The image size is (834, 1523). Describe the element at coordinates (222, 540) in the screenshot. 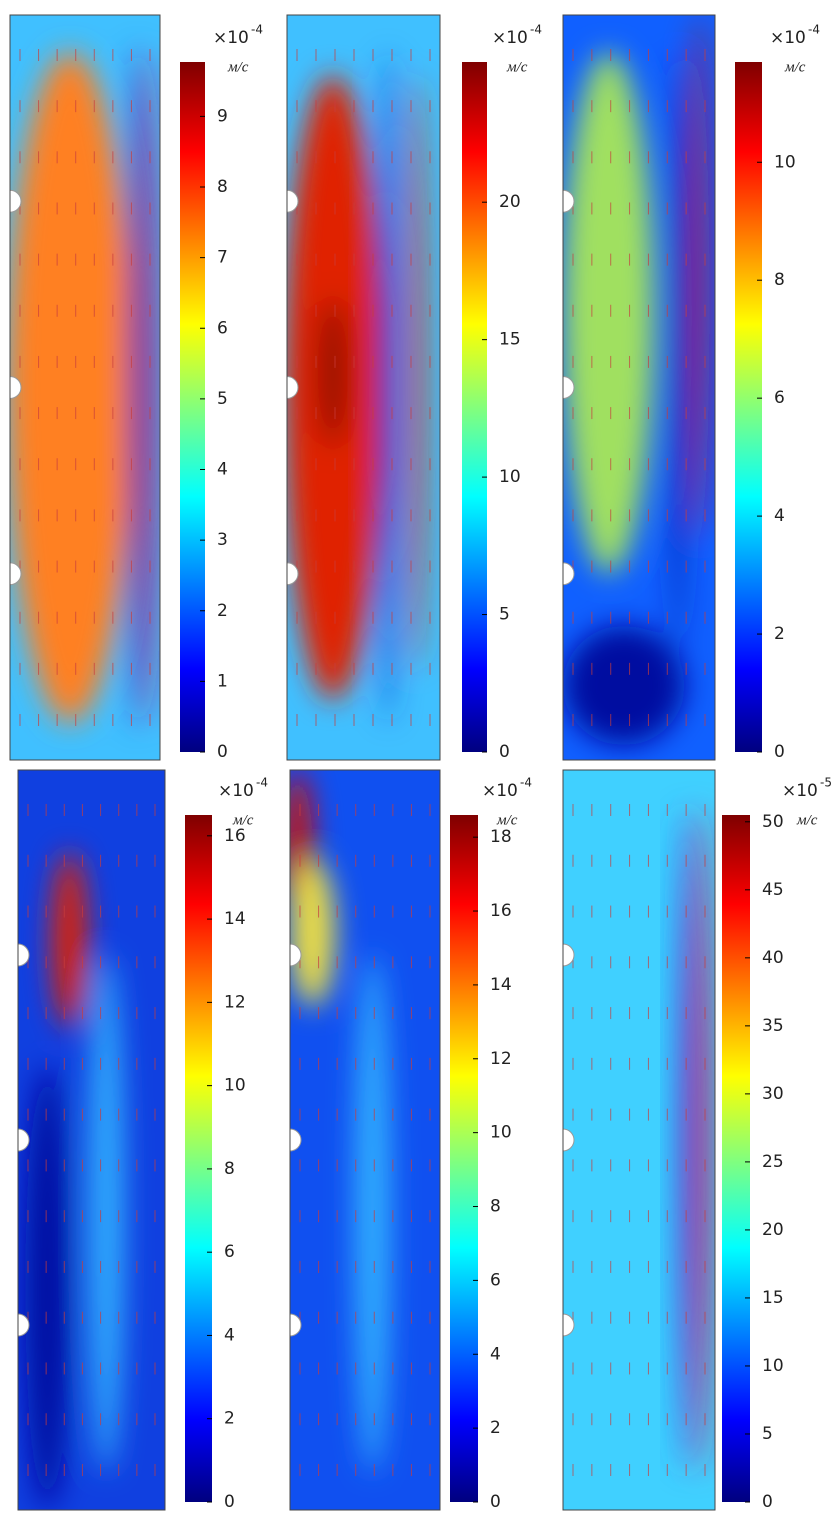

I see `tick-label: 3` at that location.